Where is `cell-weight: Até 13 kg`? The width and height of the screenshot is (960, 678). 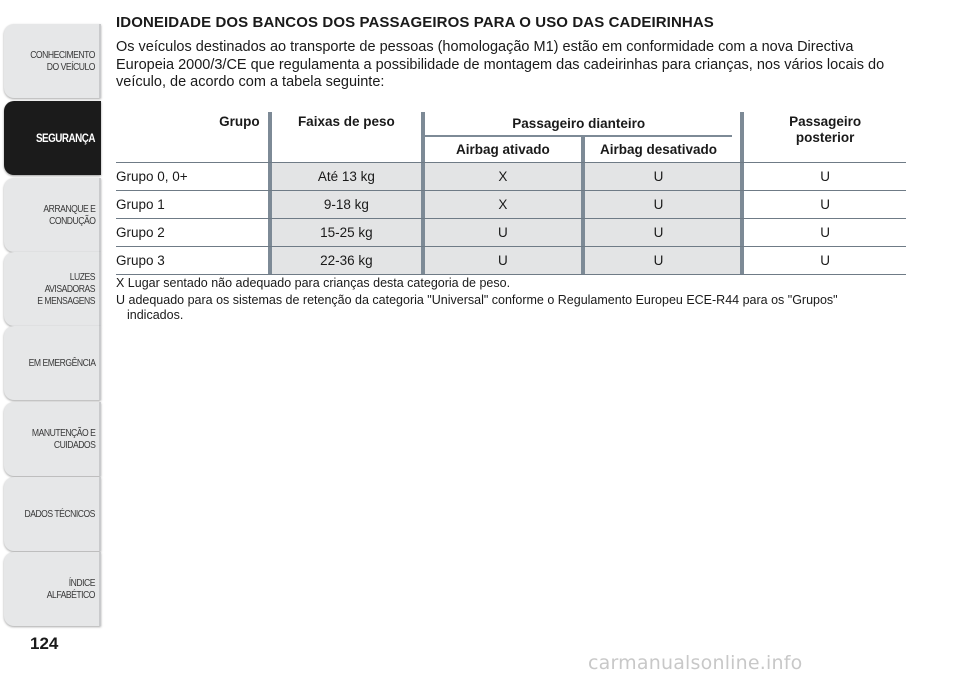
cell-weight: Até 13 kg is located at coordinates (346, 176).